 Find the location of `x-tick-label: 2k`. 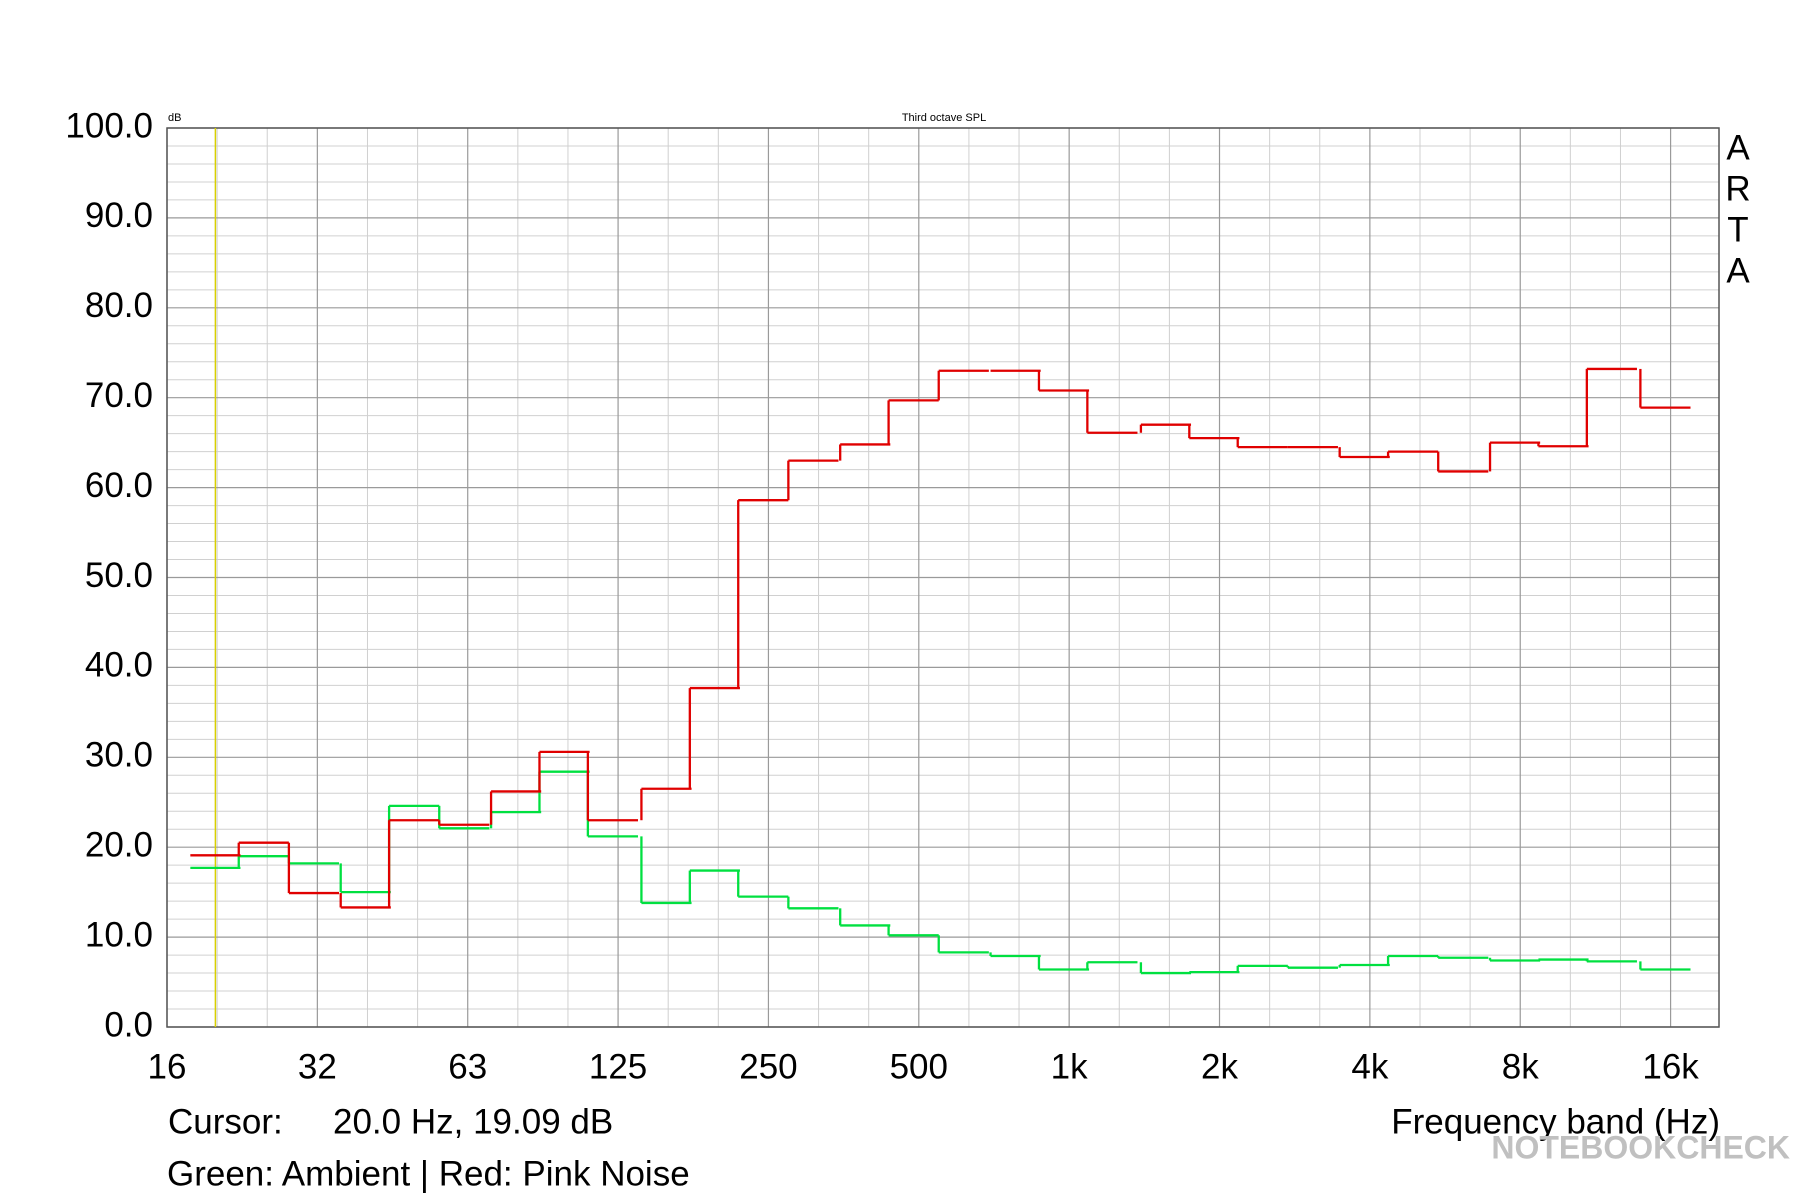

x-tick-label: 2k is located at coordinates (1219, 1066).